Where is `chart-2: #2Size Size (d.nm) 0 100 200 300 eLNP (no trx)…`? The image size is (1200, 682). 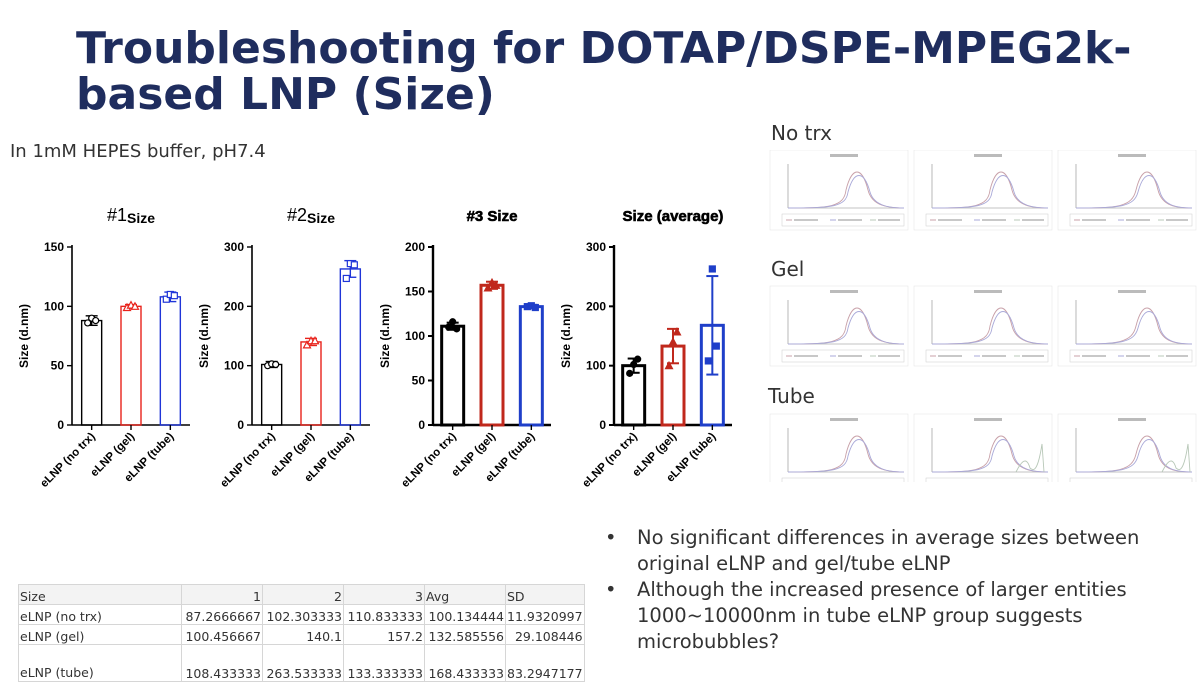 chart-2: #2Size Size (d.nm) 0 100 200 300 eLNP (no trx)… is located at coordinates (283, 347).